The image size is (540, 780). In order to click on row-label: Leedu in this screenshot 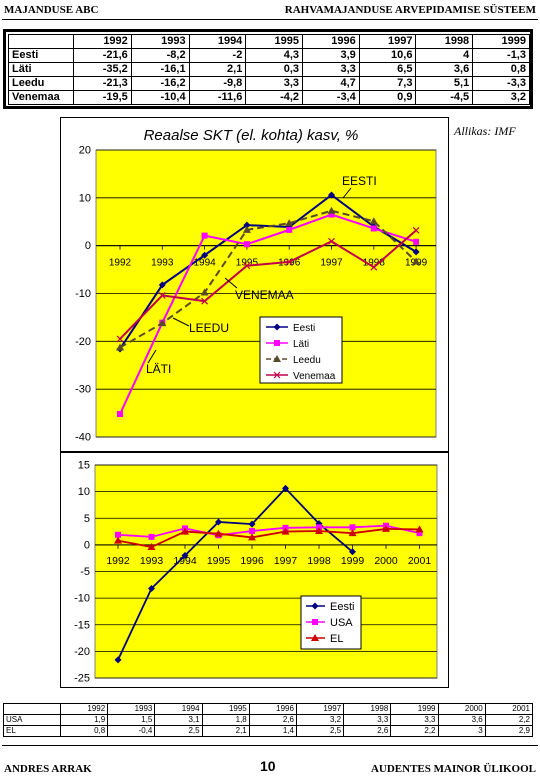, I will do `click(41, 83)`.